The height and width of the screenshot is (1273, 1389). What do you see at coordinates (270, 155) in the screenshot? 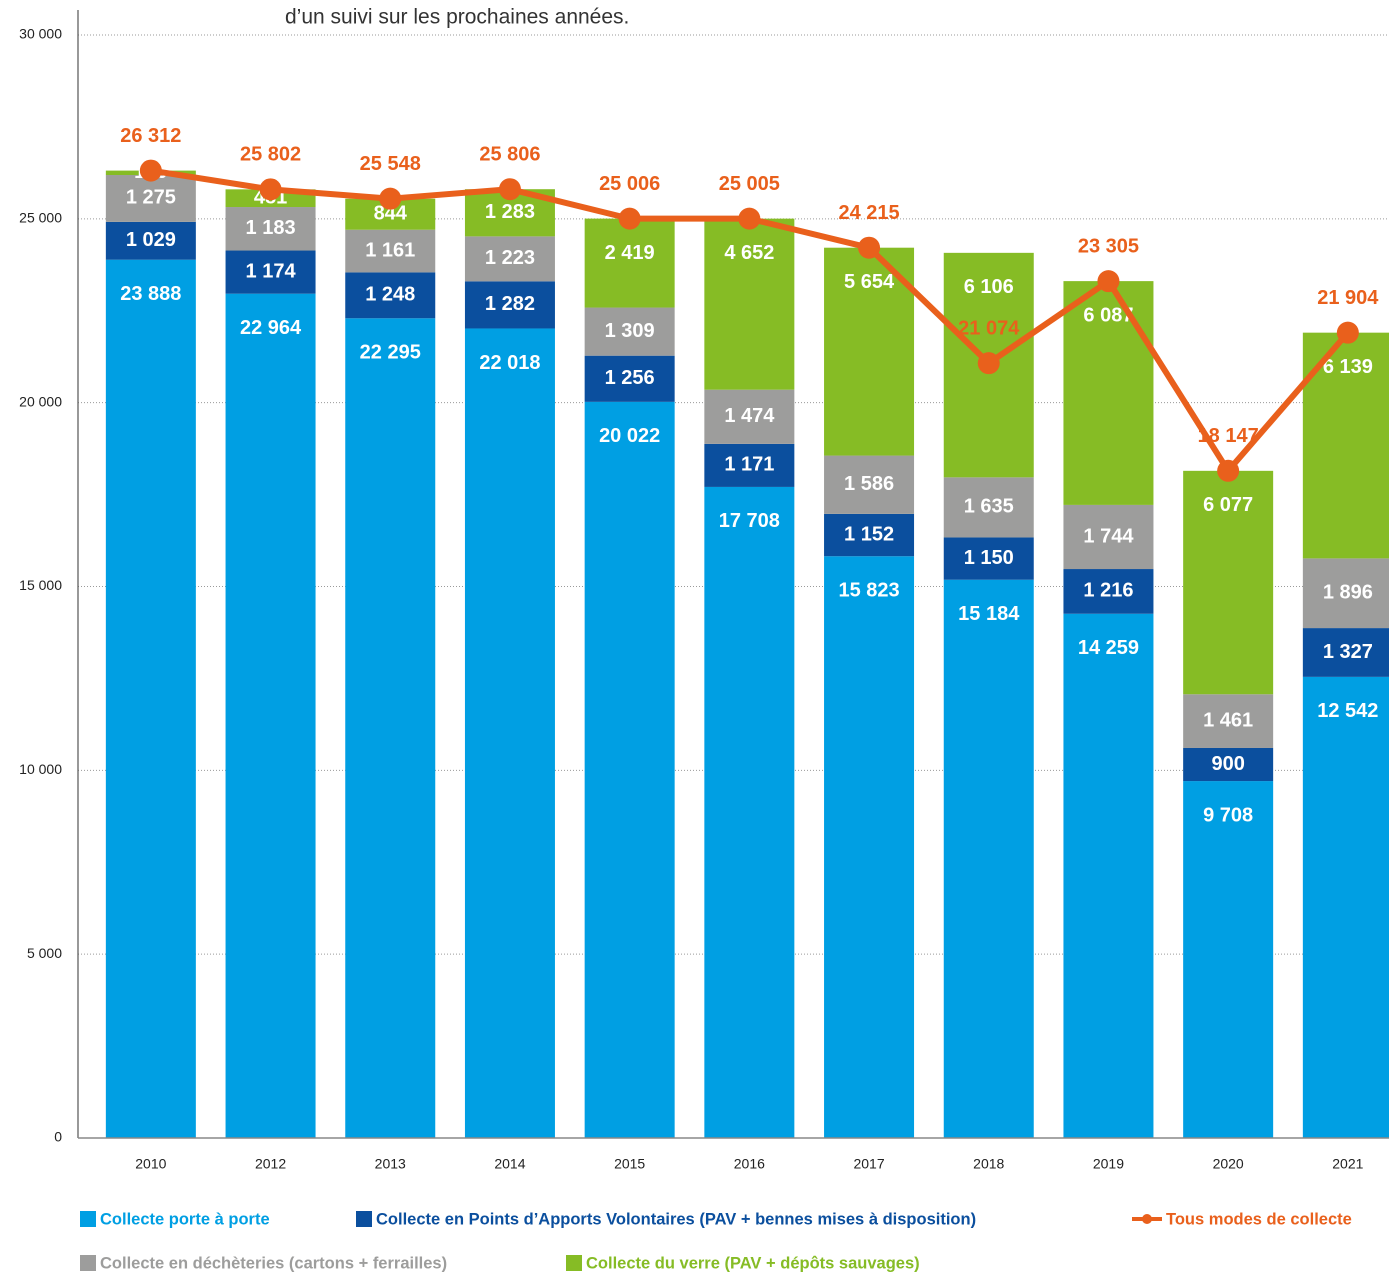
I see `total-label: 25 802` at bounding box center [270, 155].